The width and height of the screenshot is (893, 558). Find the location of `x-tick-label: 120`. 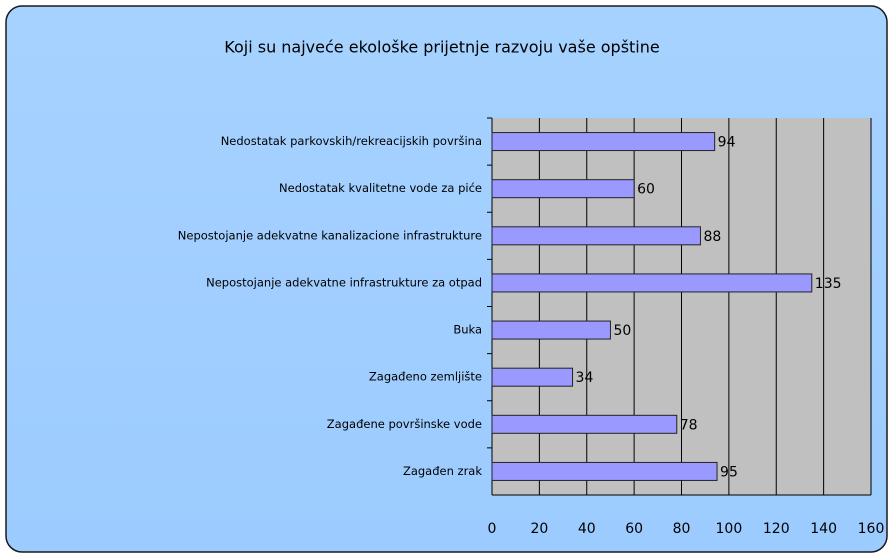

x-tick-label: 120 is located at coordinates (776, 529).